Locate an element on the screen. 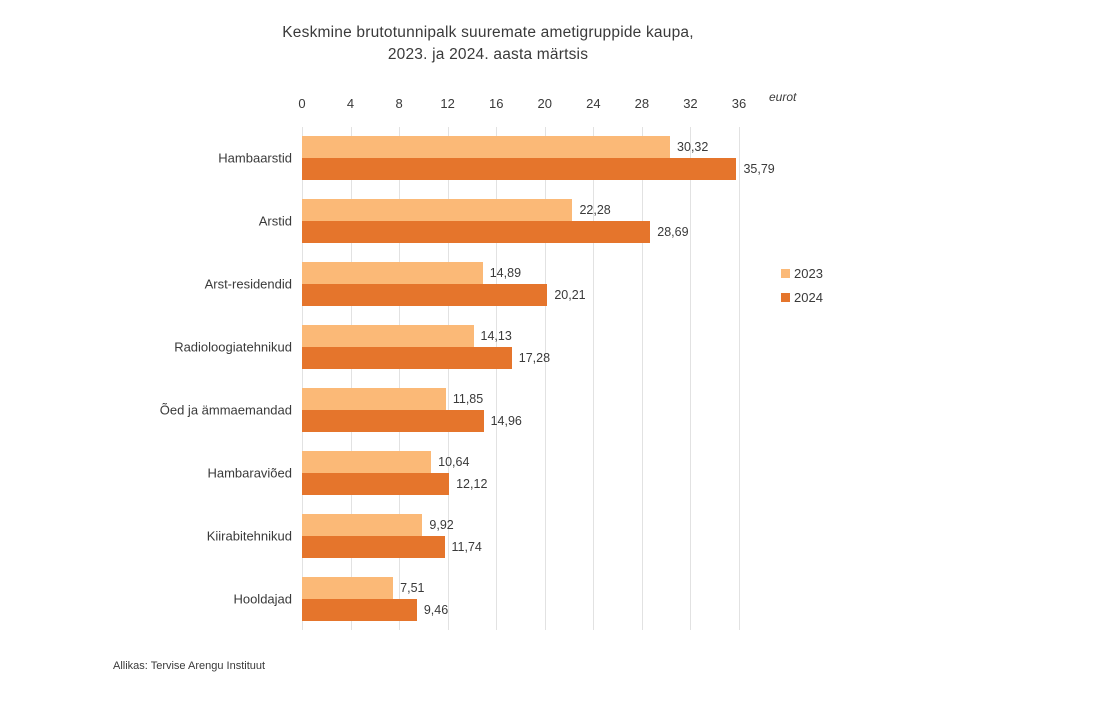 This screenshot has height=715, width=1118. x-axis: 0 4 8 12 16 20 24 28 32 36 is located at coordinates (522, 104).